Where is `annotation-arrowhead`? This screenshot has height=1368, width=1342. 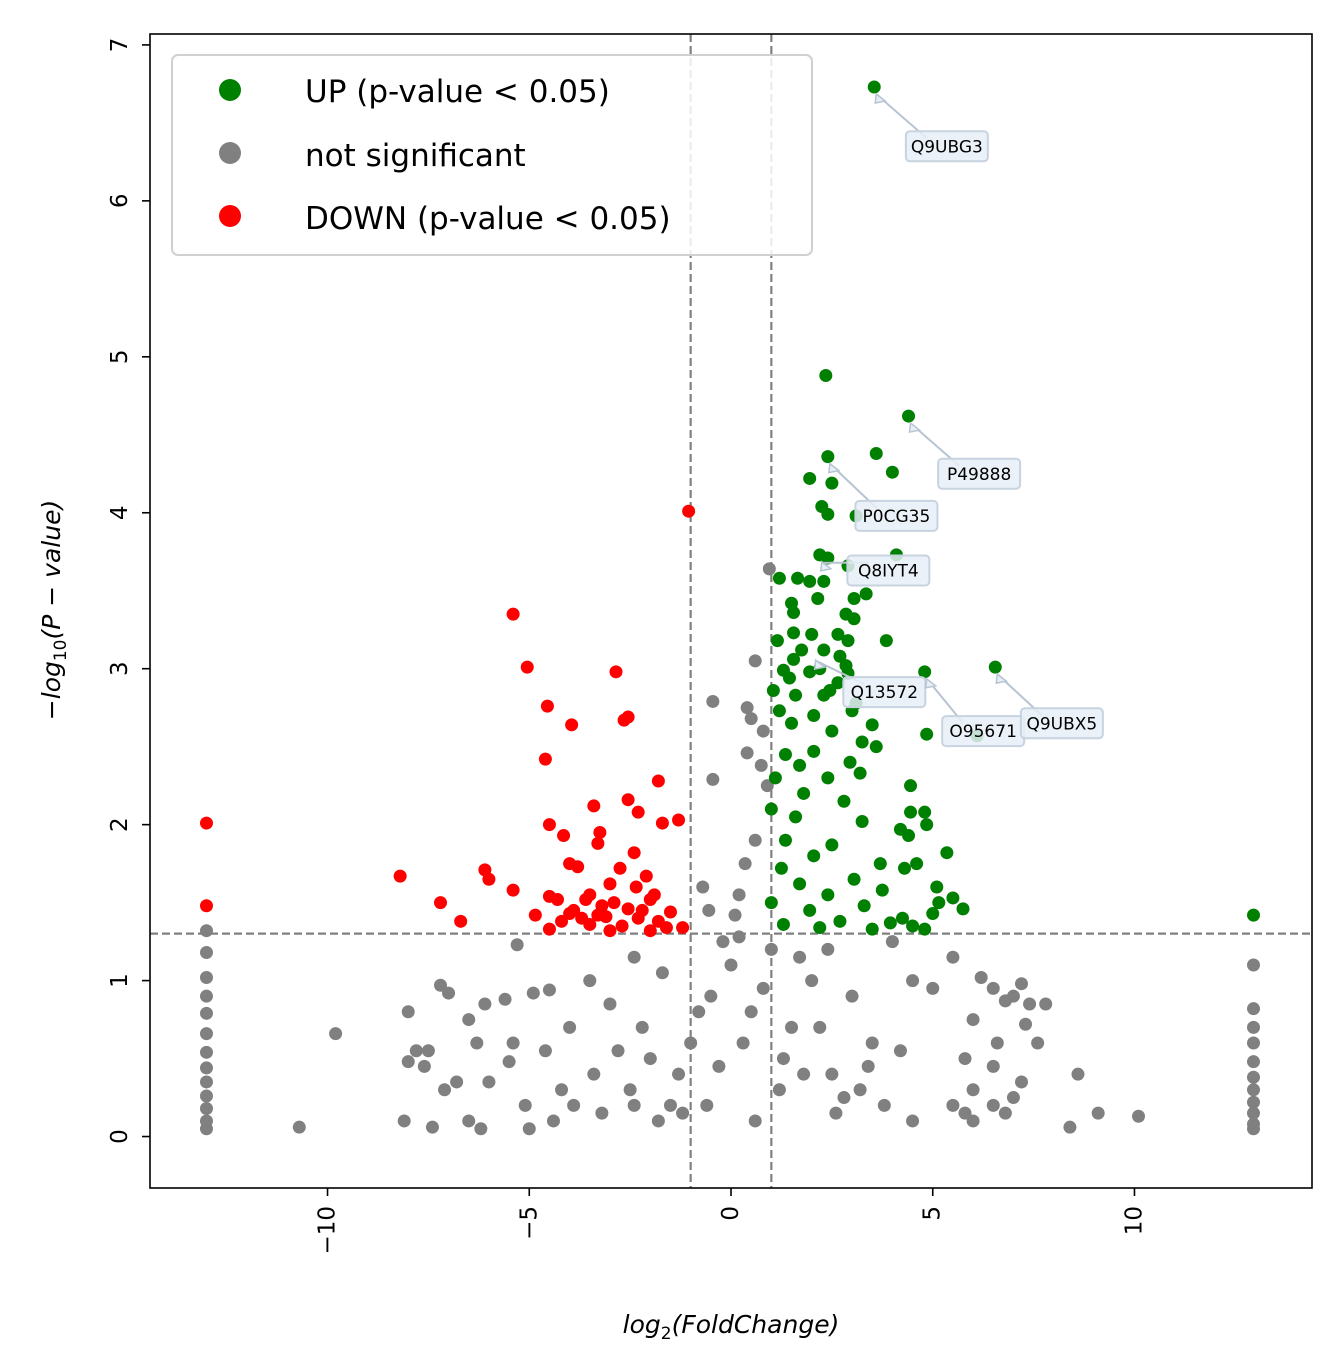 annotation-arrowhead is located at coordinates (820, 664).